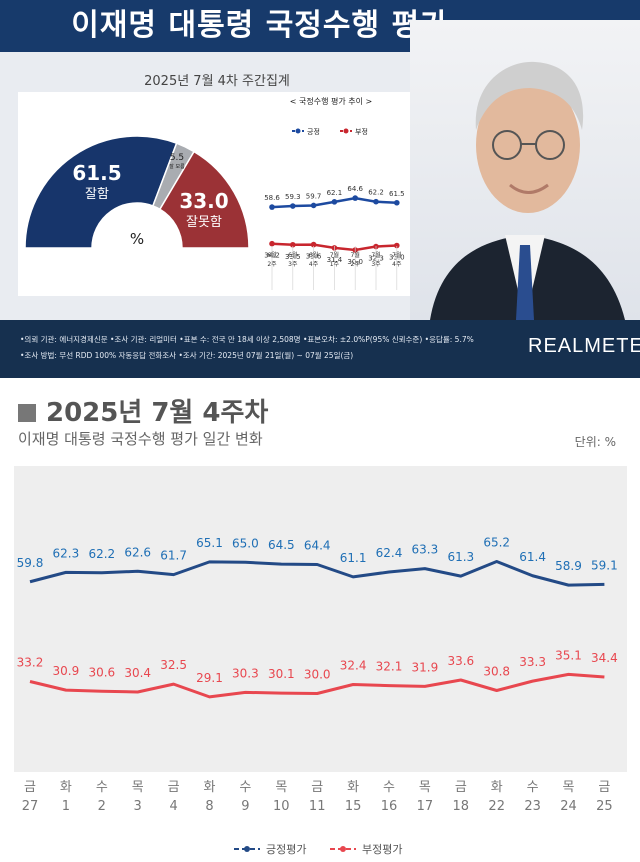 The image size is (640, 862). Describe the element at coordinates (177, 166) in the screenshot. I see `undecided-label: 잘 모름` at that location.